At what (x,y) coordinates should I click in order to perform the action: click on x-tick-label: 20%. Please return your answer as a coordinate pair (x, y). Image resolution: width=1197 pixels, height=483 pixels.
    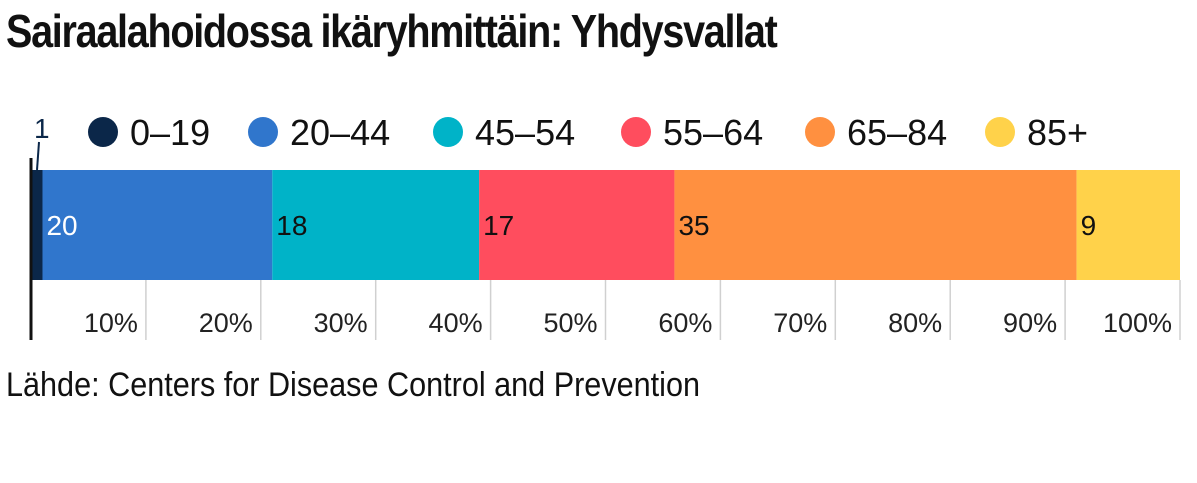
    Looking at the image, I should click on (226, 323).